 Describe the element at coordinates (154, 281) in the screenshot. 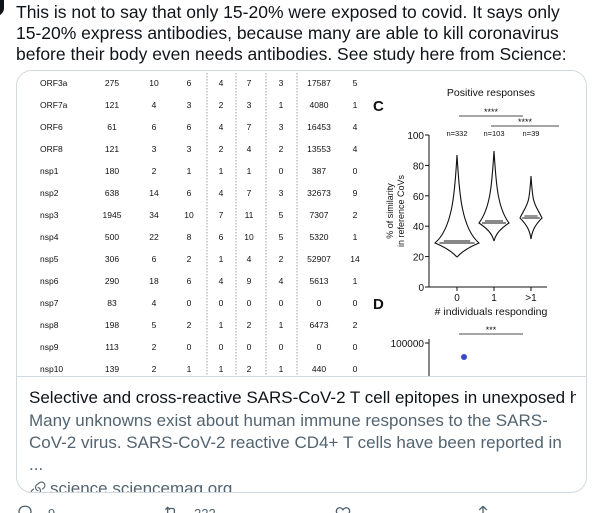

I see `table-cell: 18` at that location.